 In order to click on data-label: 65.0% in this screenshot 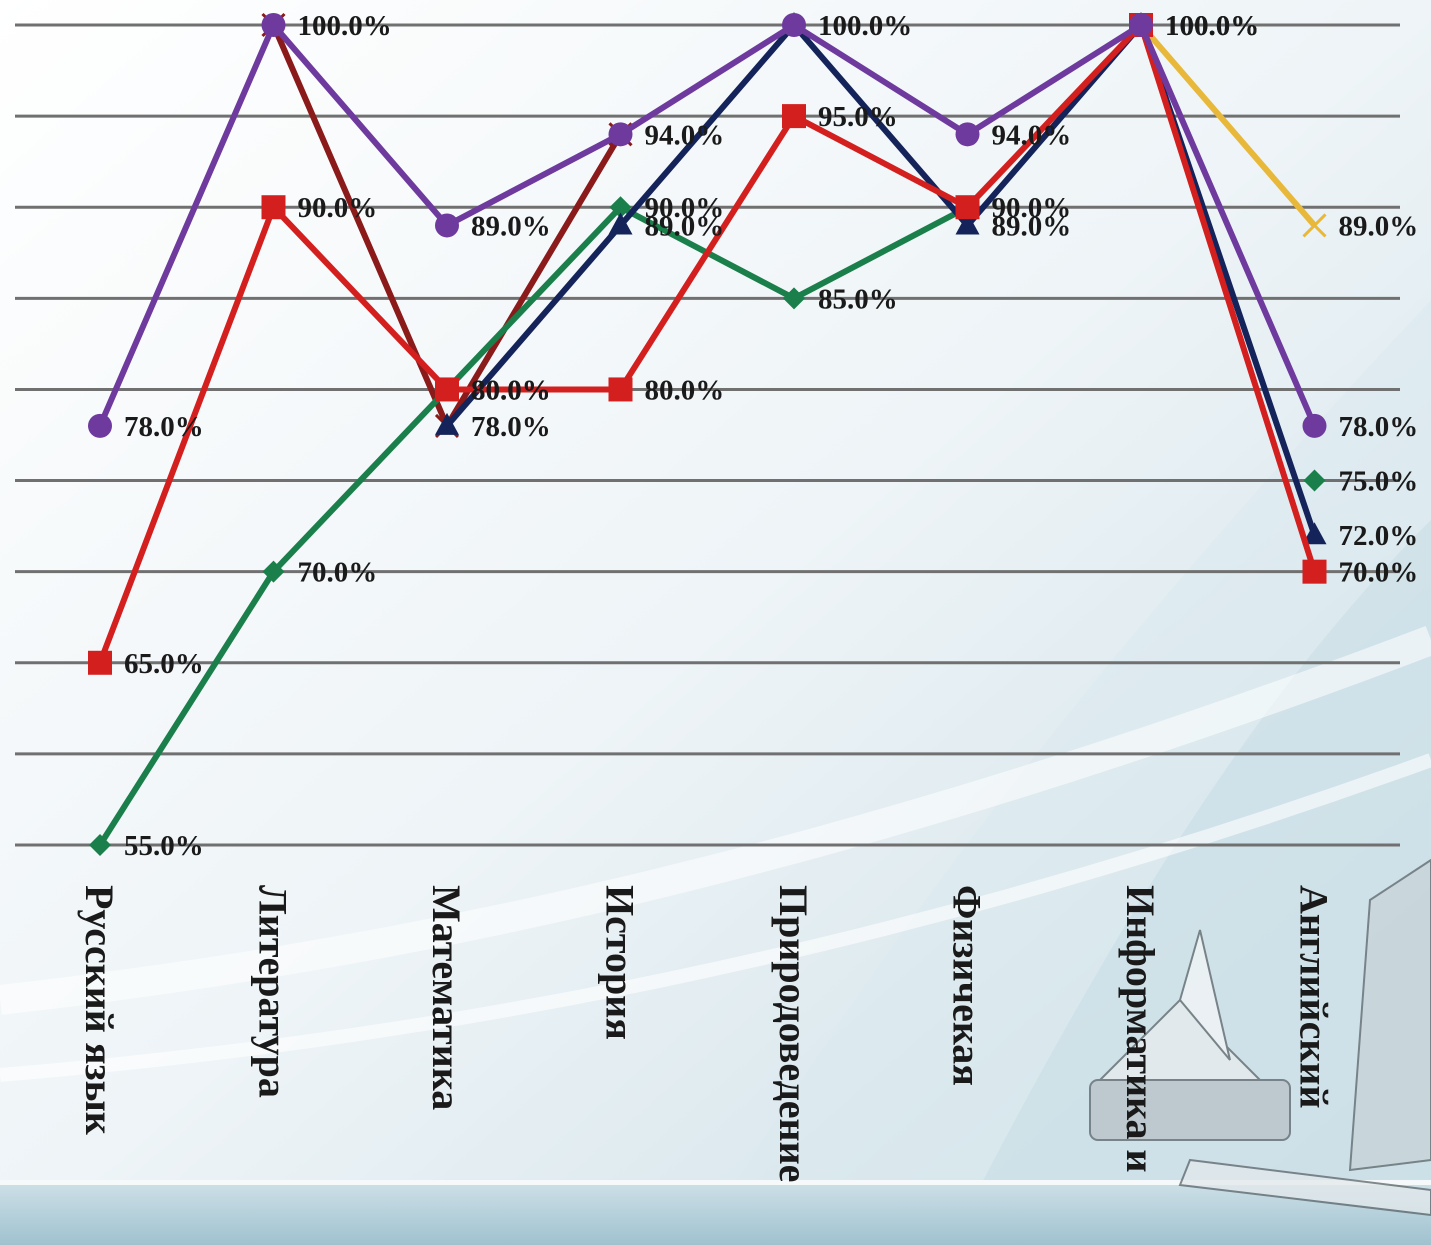, I will do `click(164, 664)`.